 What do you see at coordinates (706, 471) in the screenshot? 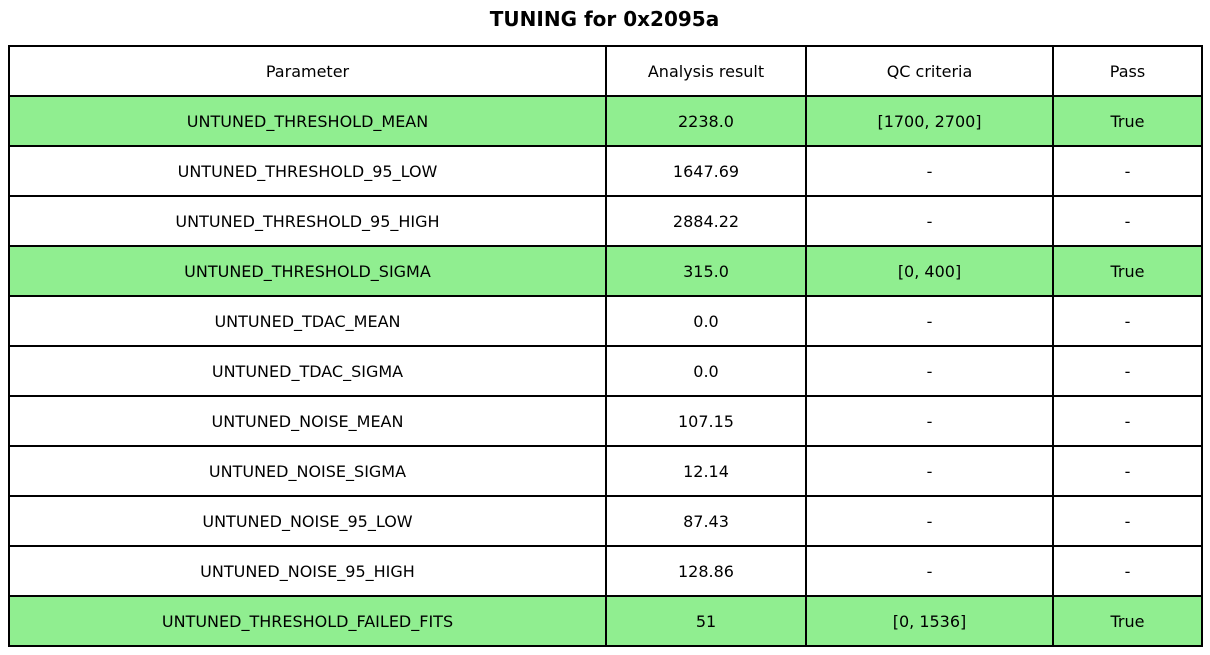
I see `analysis-result-cell: 12.14` at bounding box center [706, 471].